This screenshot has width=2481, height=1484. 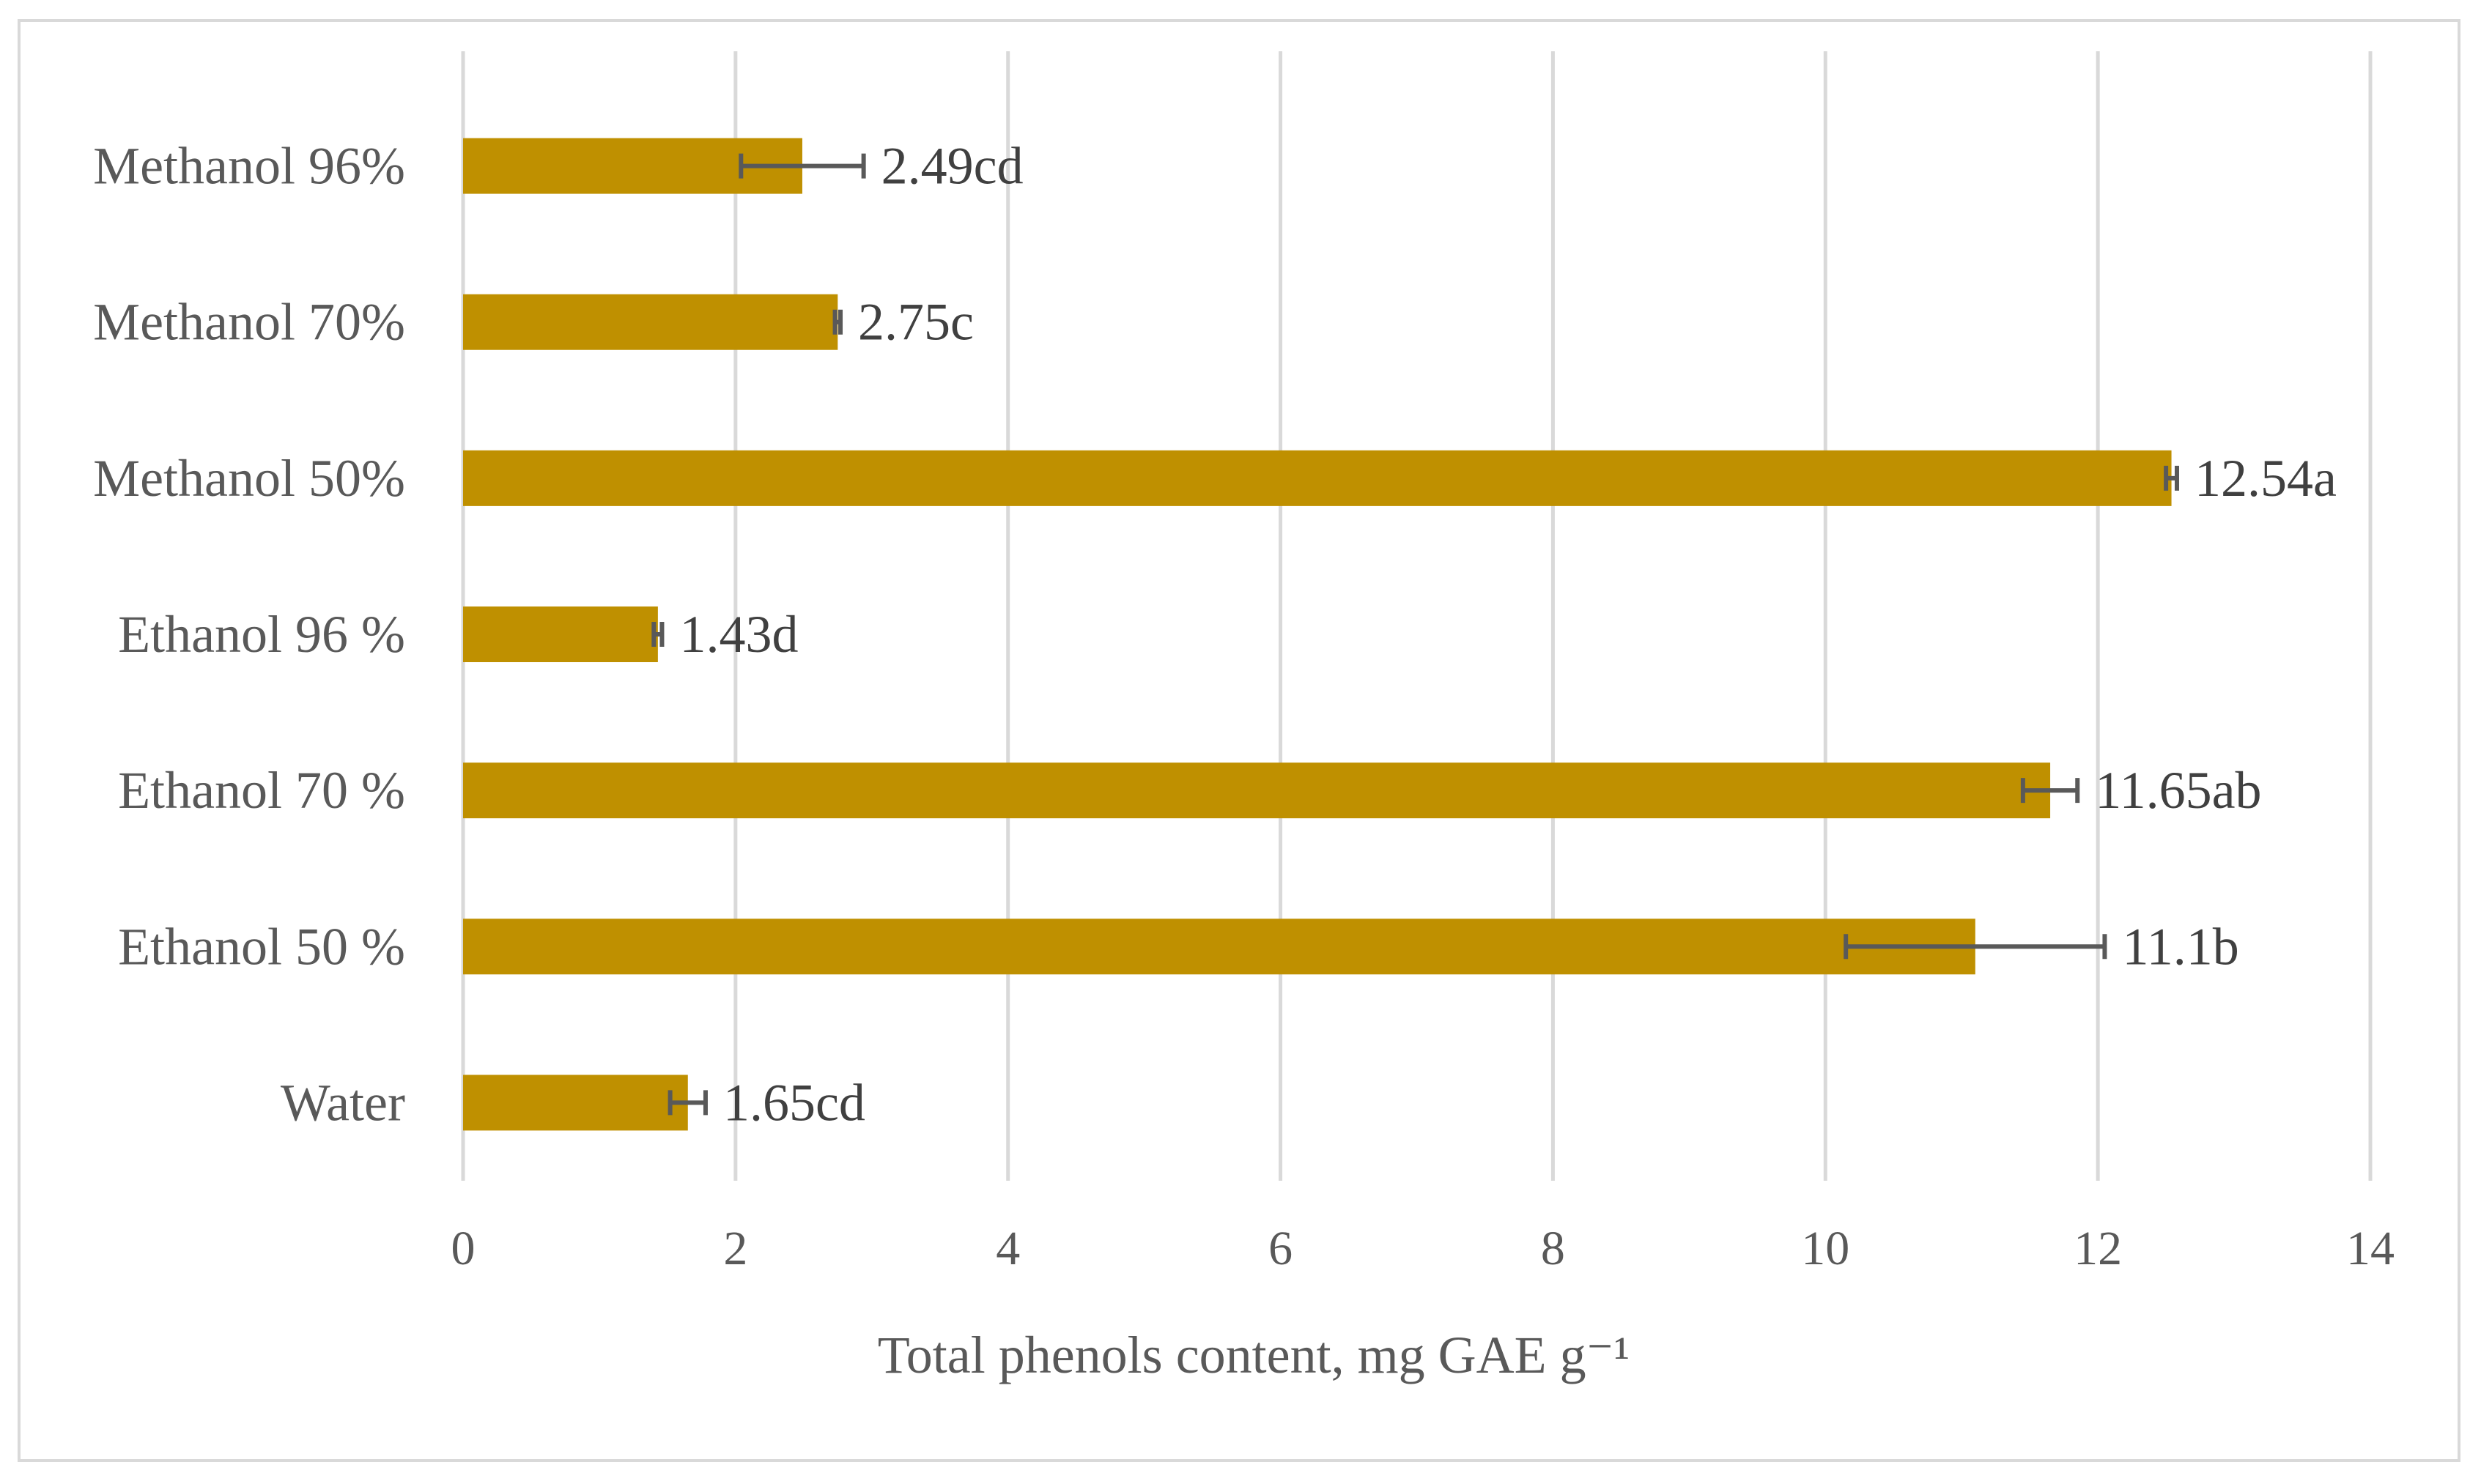 What do you see at coordinates (249, 478) in the screenshot?
I see `category-label: Methanol 50%` at bounding box center [249, 478].